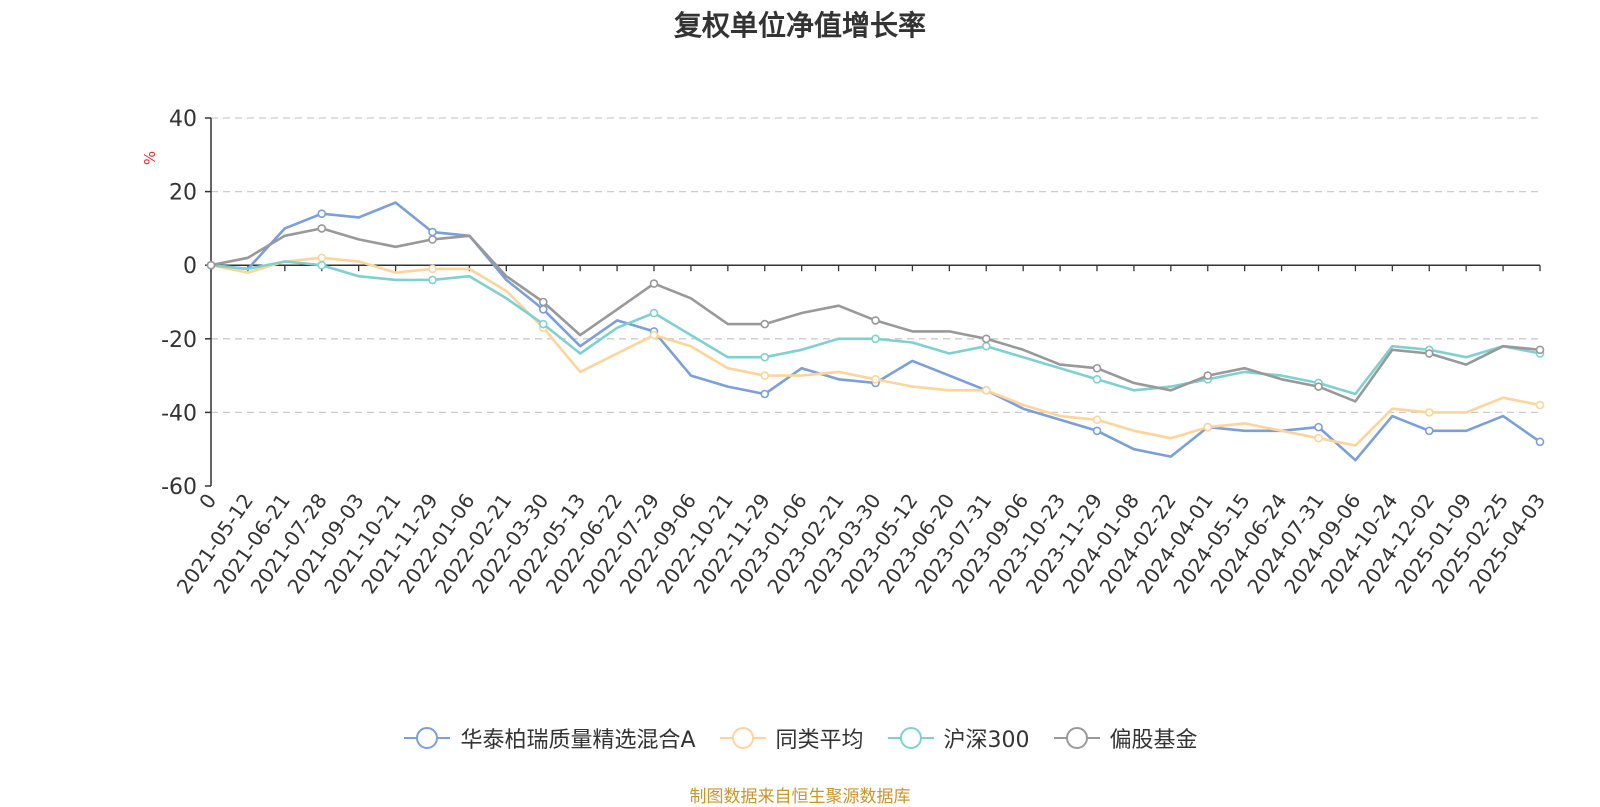 This screenshot has height=807, width=1600. Describe the element at coordinates (179, 413) in the screenshot. I see `y-tick-label: -40` at that location.